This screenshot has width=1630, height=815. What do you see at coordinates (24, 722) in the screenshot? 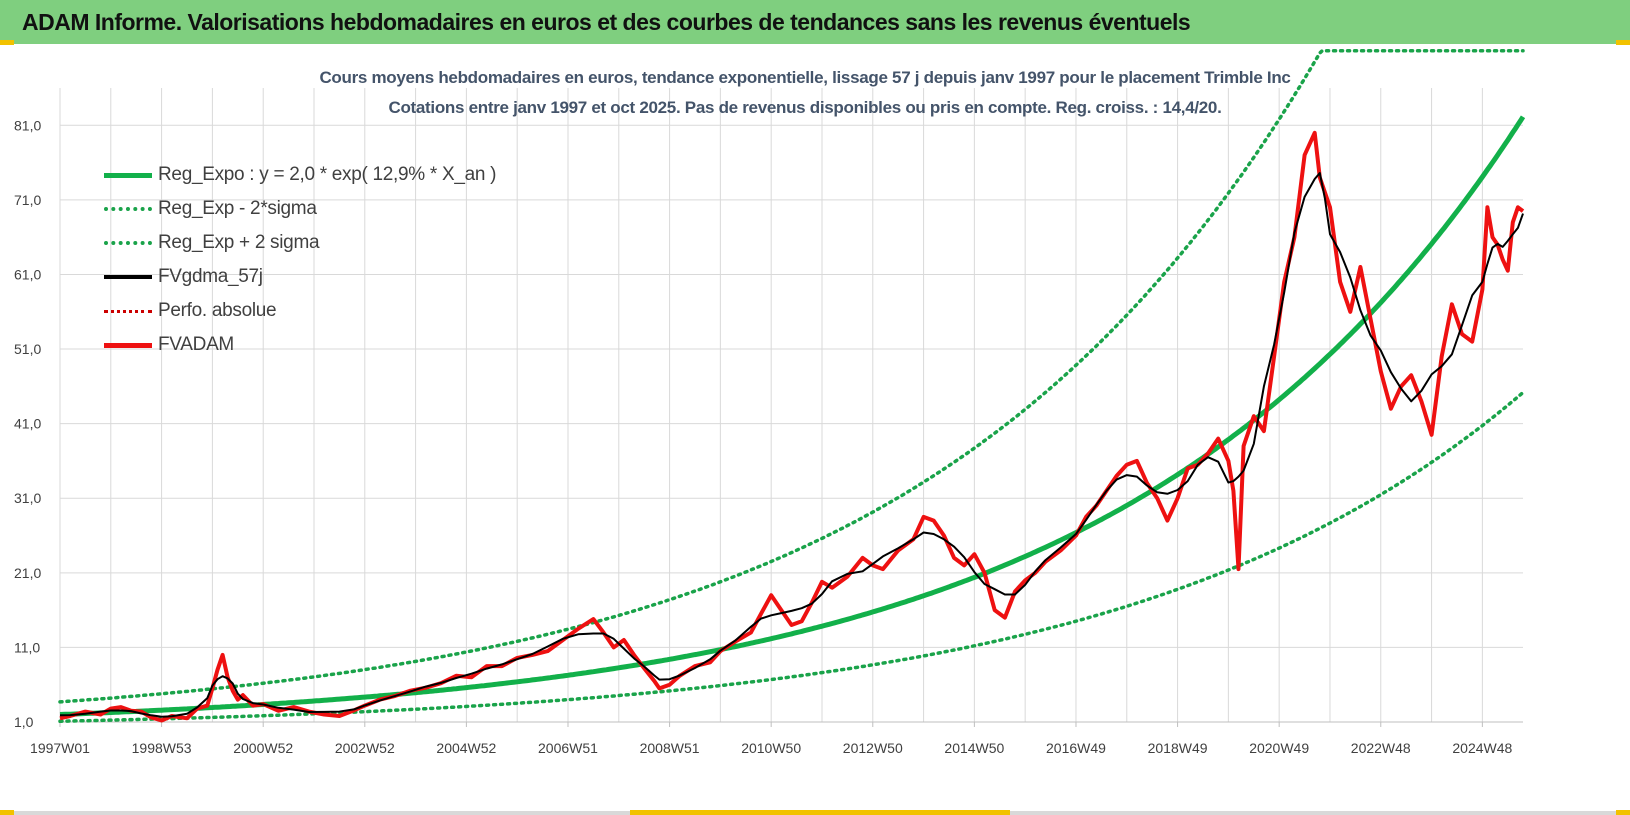
I see `y-tick-label: 1,0` at bounding box center [24, 722].